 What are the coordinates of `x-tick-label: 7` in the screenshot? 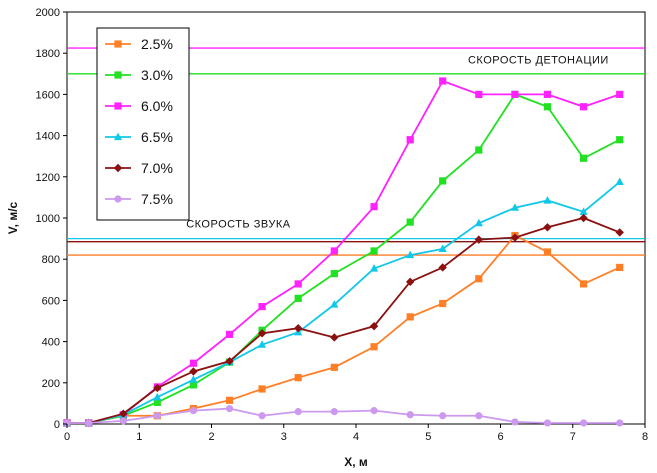 It's located at (573, 437).